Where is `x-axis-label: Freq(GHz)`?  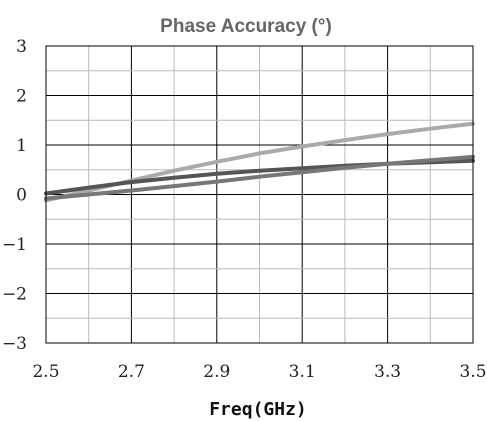
x-axis-label: Freq(GHz) is located at coordinates (258, 409).